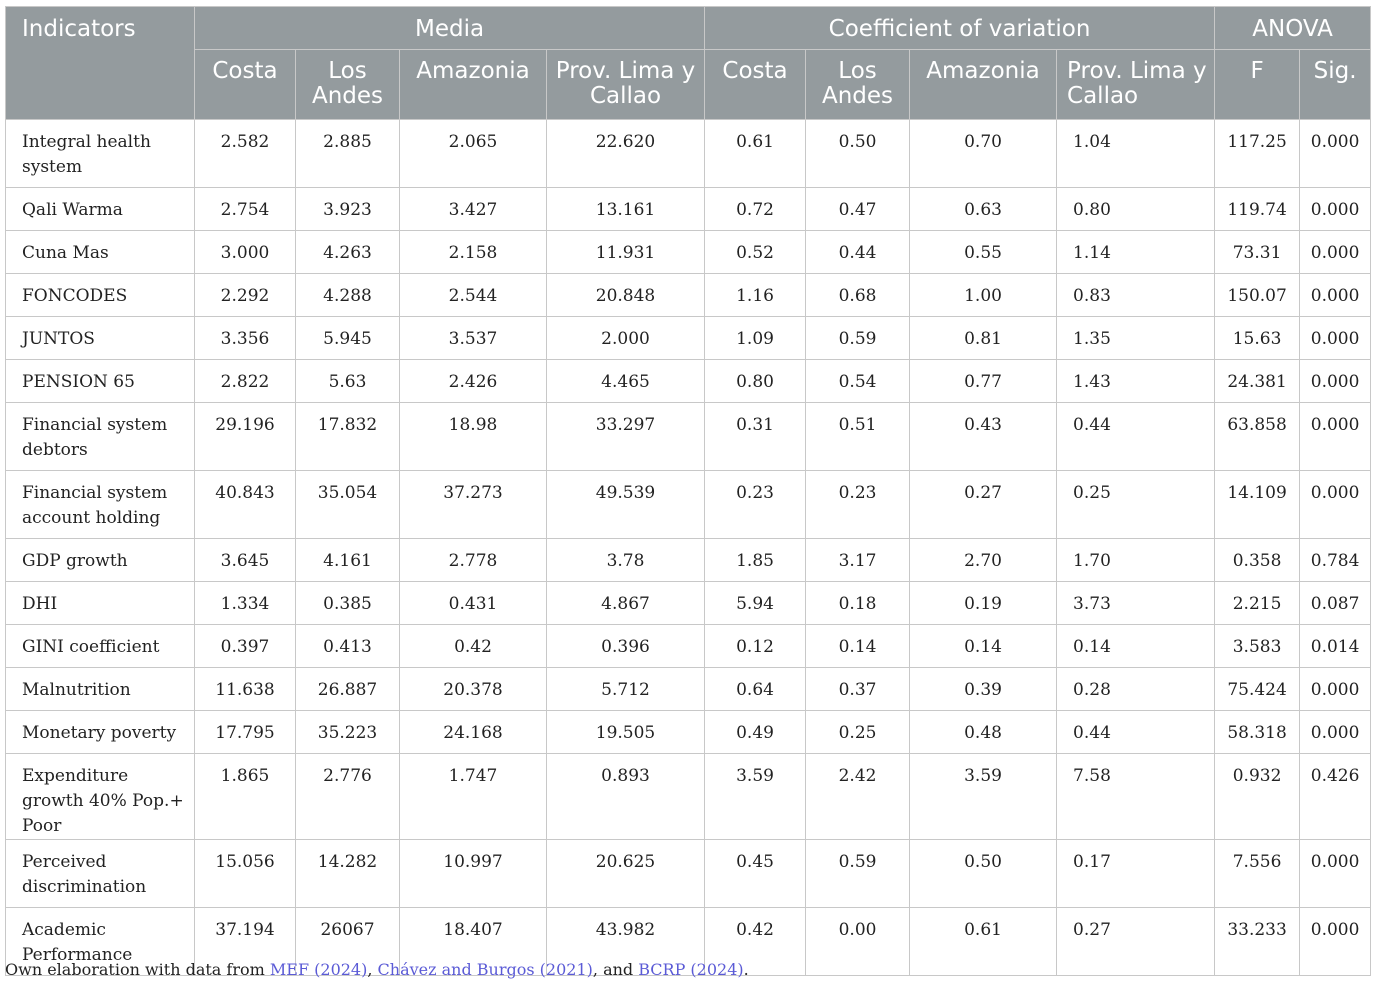 This screenshot has height=987, width=1375. I want to click on header-group-coefficient-of-variation: Coefficient of variation, so click(960, 28).